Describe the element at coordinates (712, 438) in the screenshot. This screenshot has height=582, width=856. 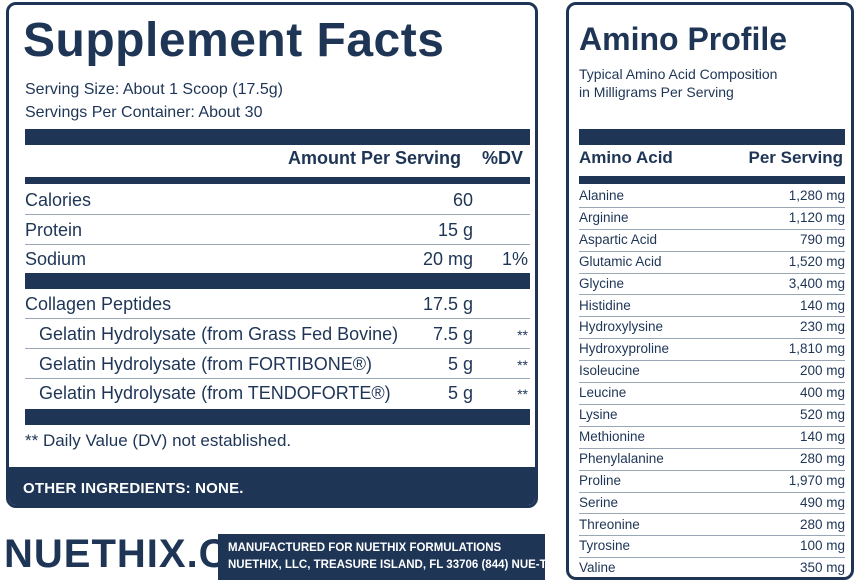
I see `amino-row: Methionine 140 mg` at that location.